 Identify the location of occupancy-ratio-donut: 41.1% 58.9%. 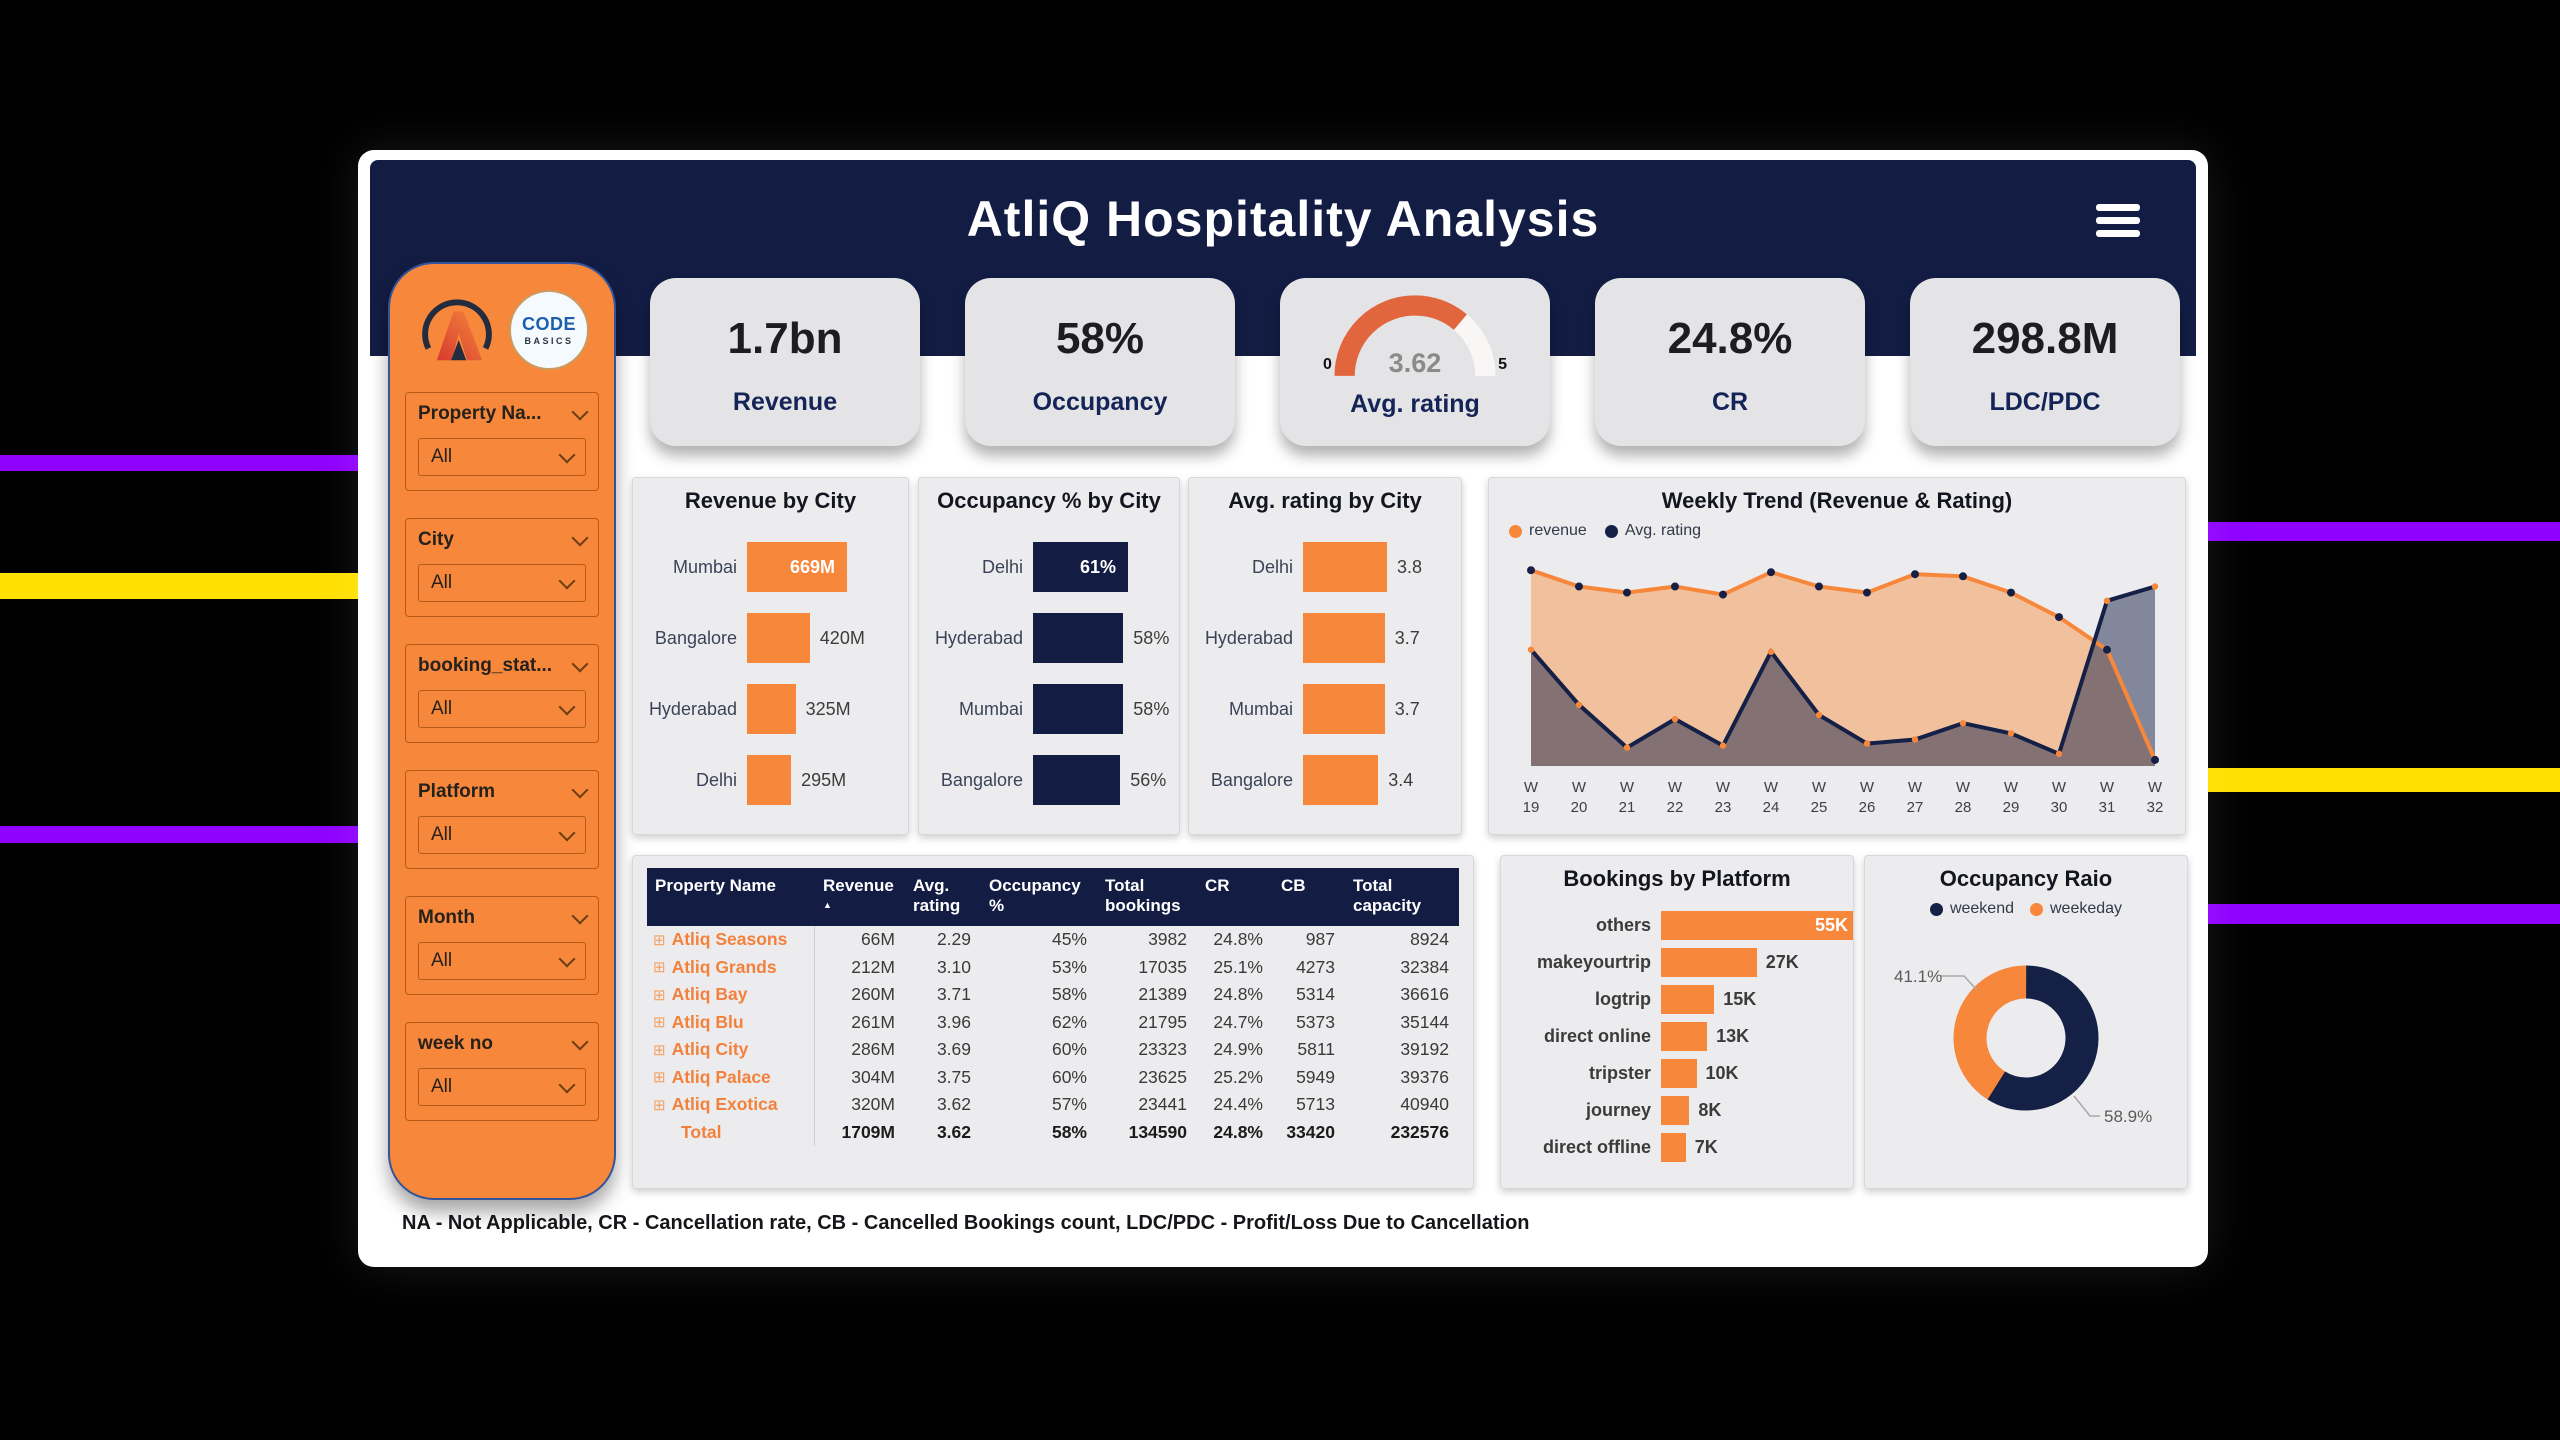
(2026, 1036).